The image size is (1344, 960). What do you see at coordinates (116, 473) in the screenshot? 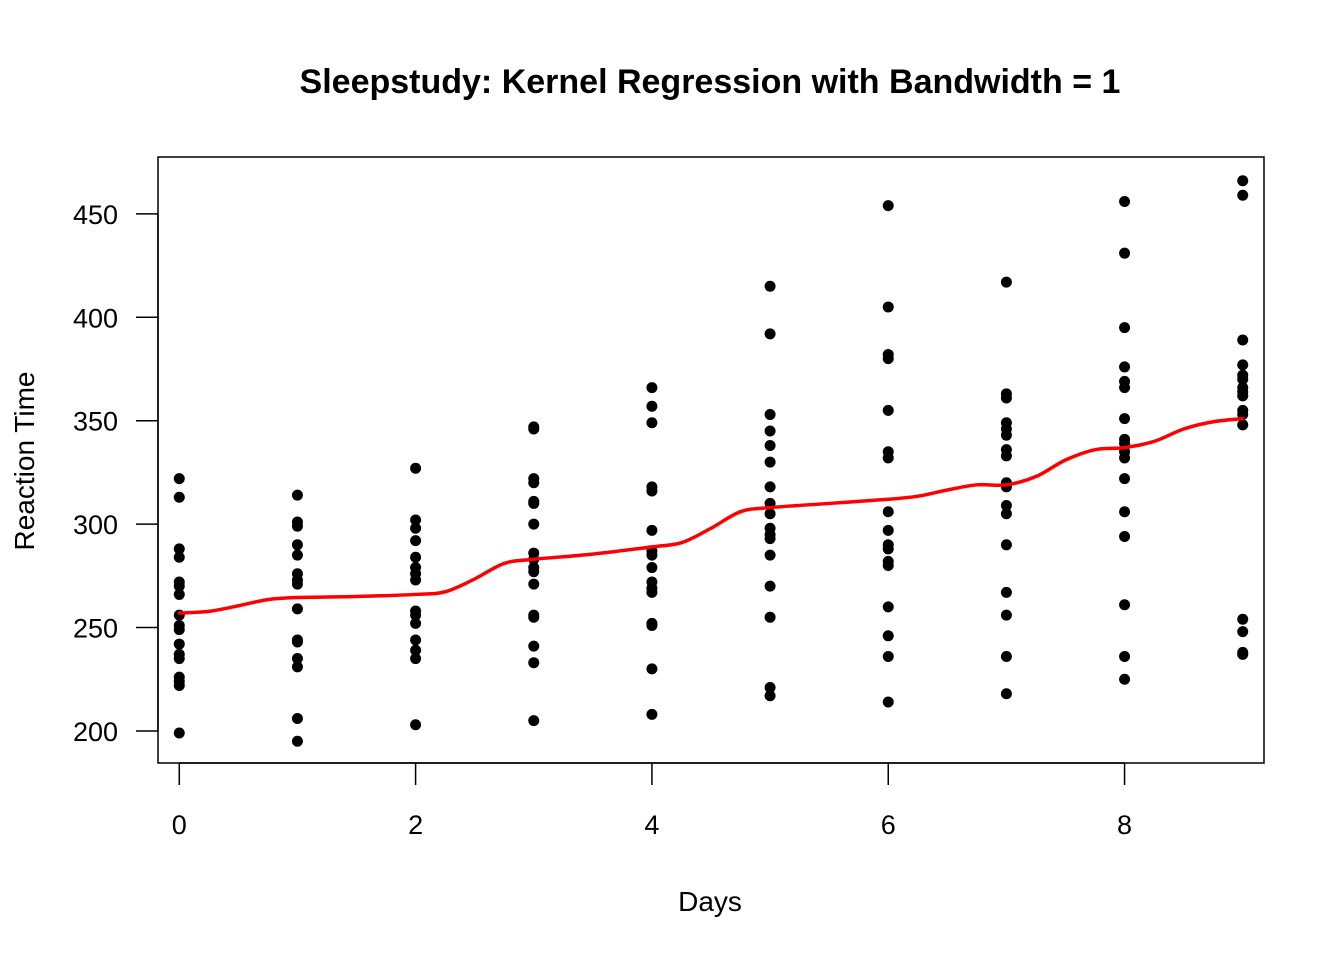
I see `y-axis: 200 250 300 350 400 450` at bounding box center [116, 473].